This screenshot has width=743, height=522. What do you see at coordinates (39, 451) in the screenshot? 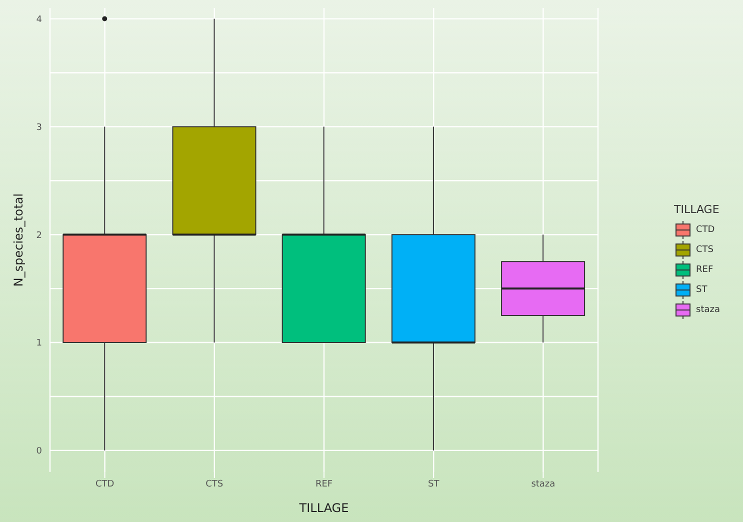
I see `y-tick-label: 0` at bounding box center [39, 451].